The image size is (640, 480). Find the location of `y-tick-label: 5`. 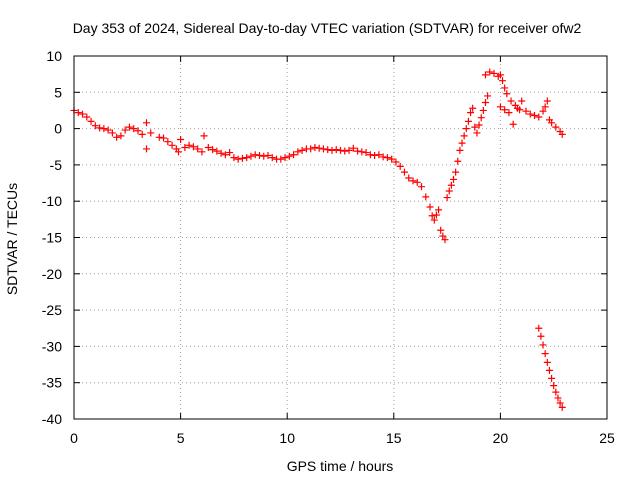

y-tick-label: 5 is located at coordinates (58, 92).